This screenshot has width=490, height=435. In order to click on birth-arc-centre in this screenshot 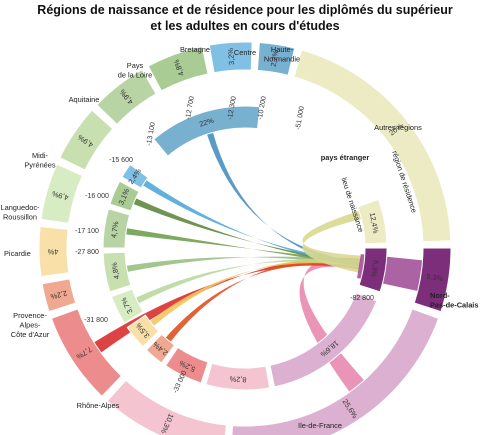, I will do `click(135, 176)`.